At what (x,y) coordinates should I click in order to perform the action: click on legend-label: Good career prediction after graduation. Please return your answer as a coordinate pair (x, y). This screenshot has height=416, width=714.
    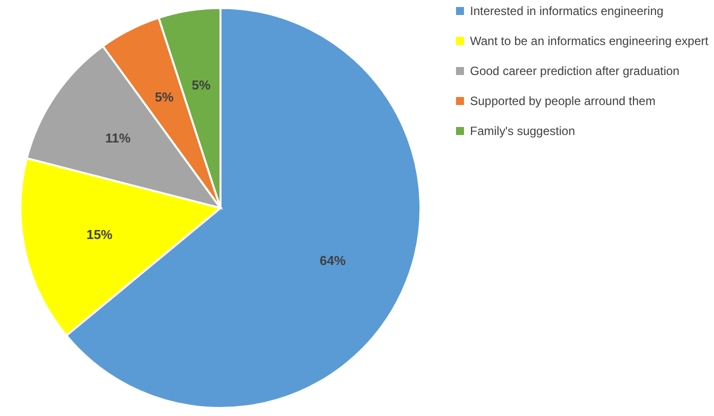
    Looking at the image, I should click on (575, 71).